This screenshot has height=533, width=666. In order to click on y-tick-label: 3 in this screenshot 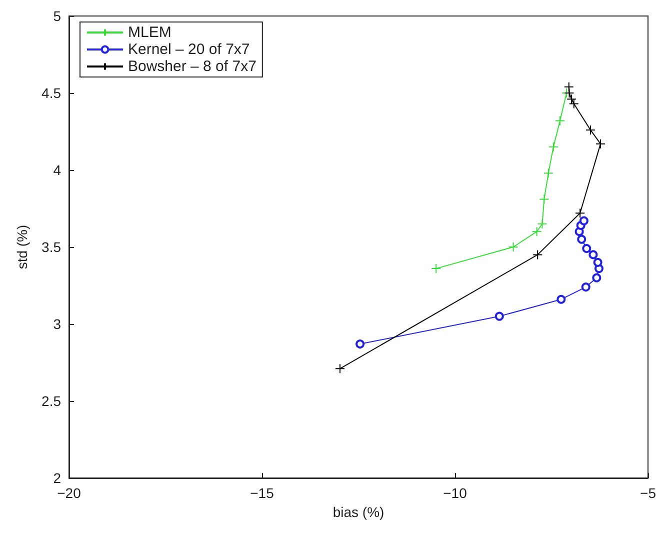, I will do `click(57, 324)`.